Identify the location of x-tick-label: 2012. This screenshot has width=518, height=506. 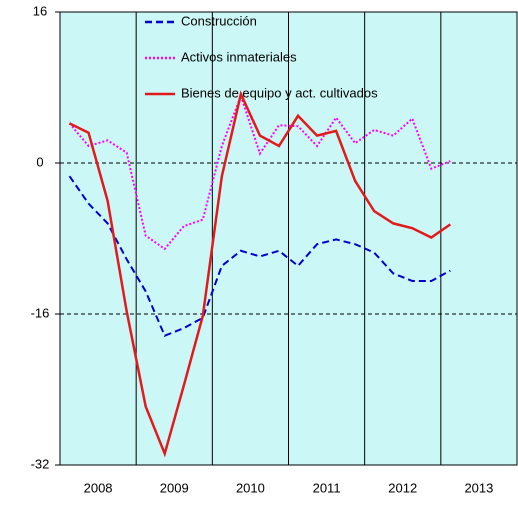
(402, 487).